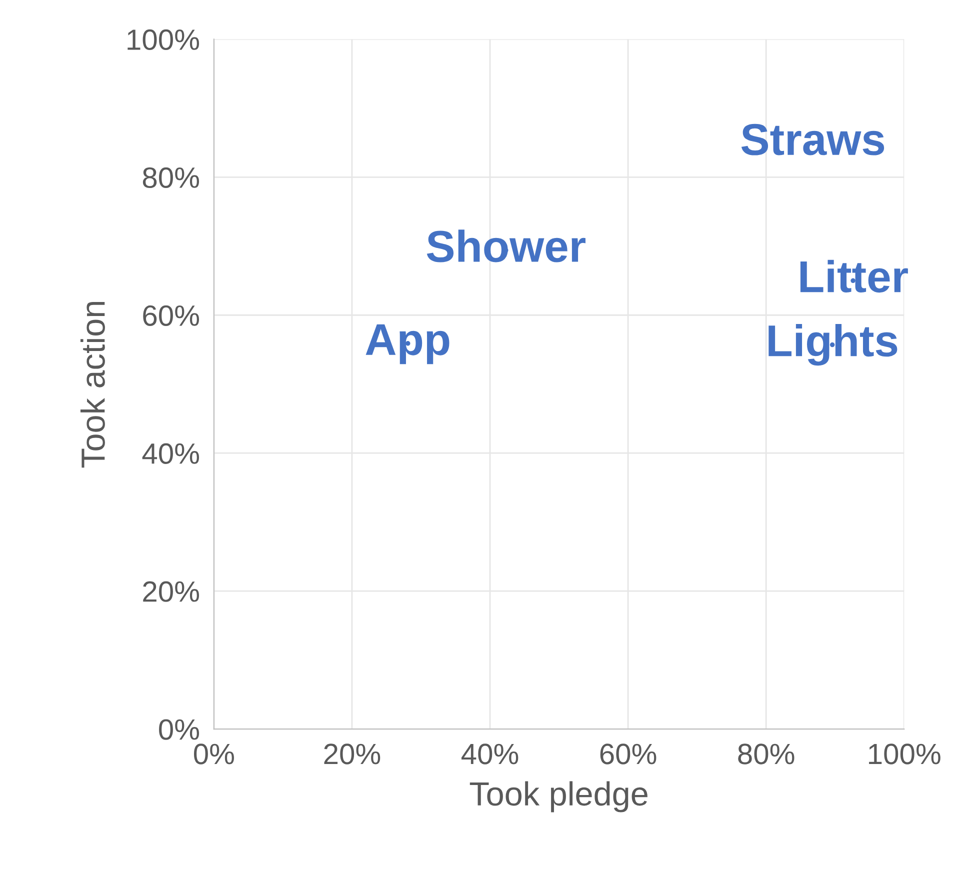 This screenshot has width=968, height=871. I want to click on y-axis-title: Took action, so click(92, 385).